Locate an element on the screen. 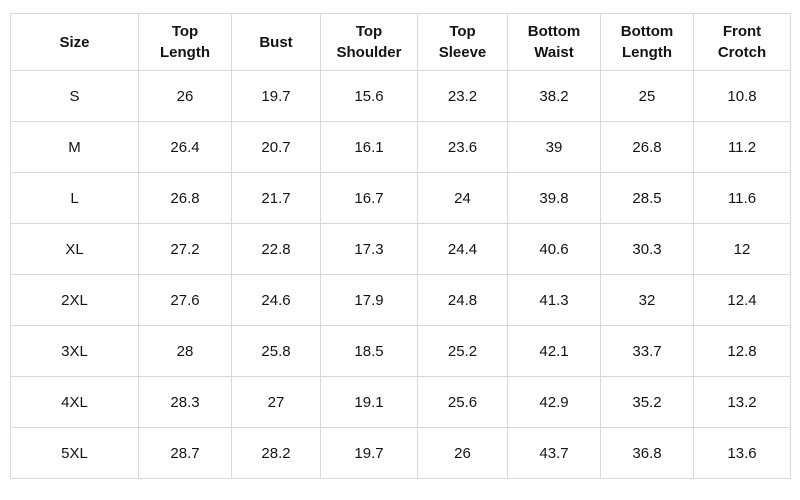 This screenshot has height=500, width=800. measurement-cell: 16.1 is located at coordinates (369, 147).